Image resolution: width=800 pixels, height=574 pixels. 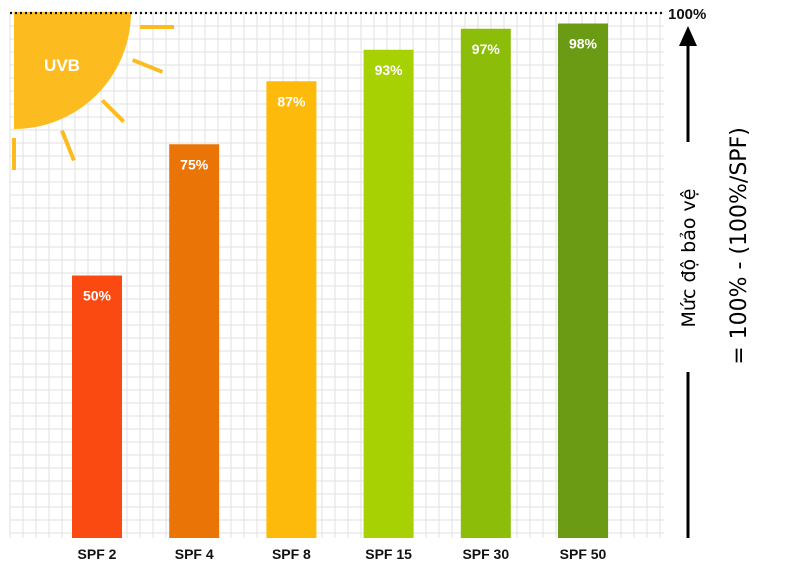 What do you see at coordinates (389, 70) in the screenshot?
I see `bar-value-label: 93%` at bounding box center [389, 70].